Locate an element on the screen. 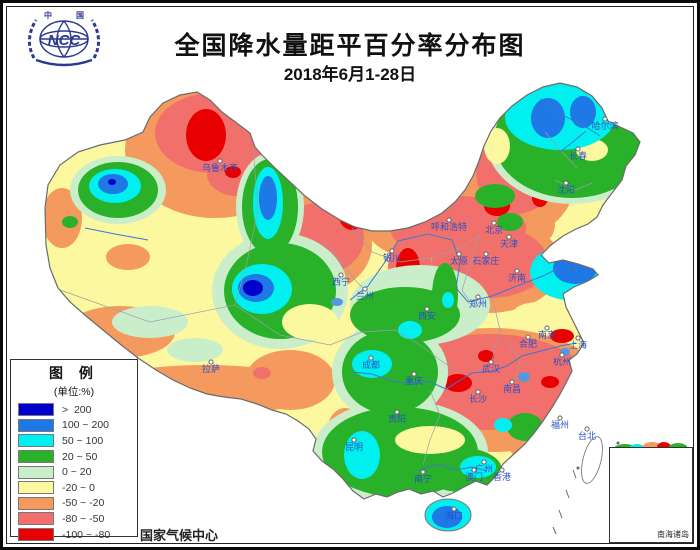 This screenshot has height=550, width=700. logo-acronym: NCC is located at coordinates (65, 40).